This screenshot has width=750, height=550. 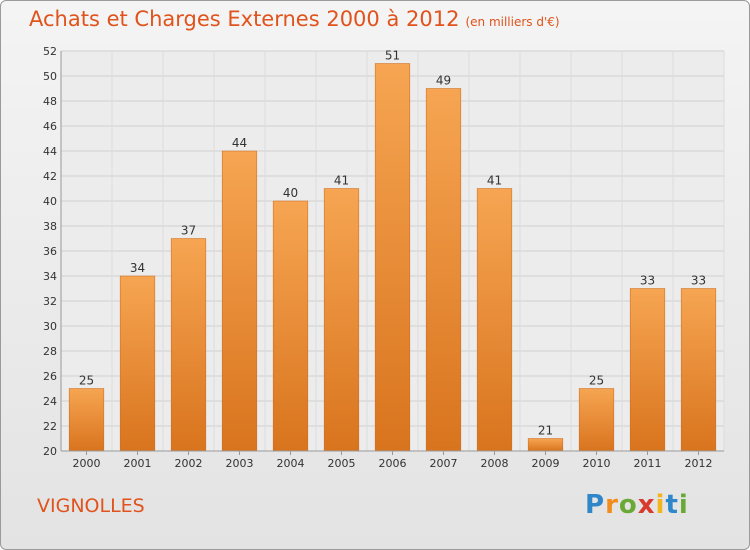 I want to click on y-tick-label: 24, so click(x=50, y=401).